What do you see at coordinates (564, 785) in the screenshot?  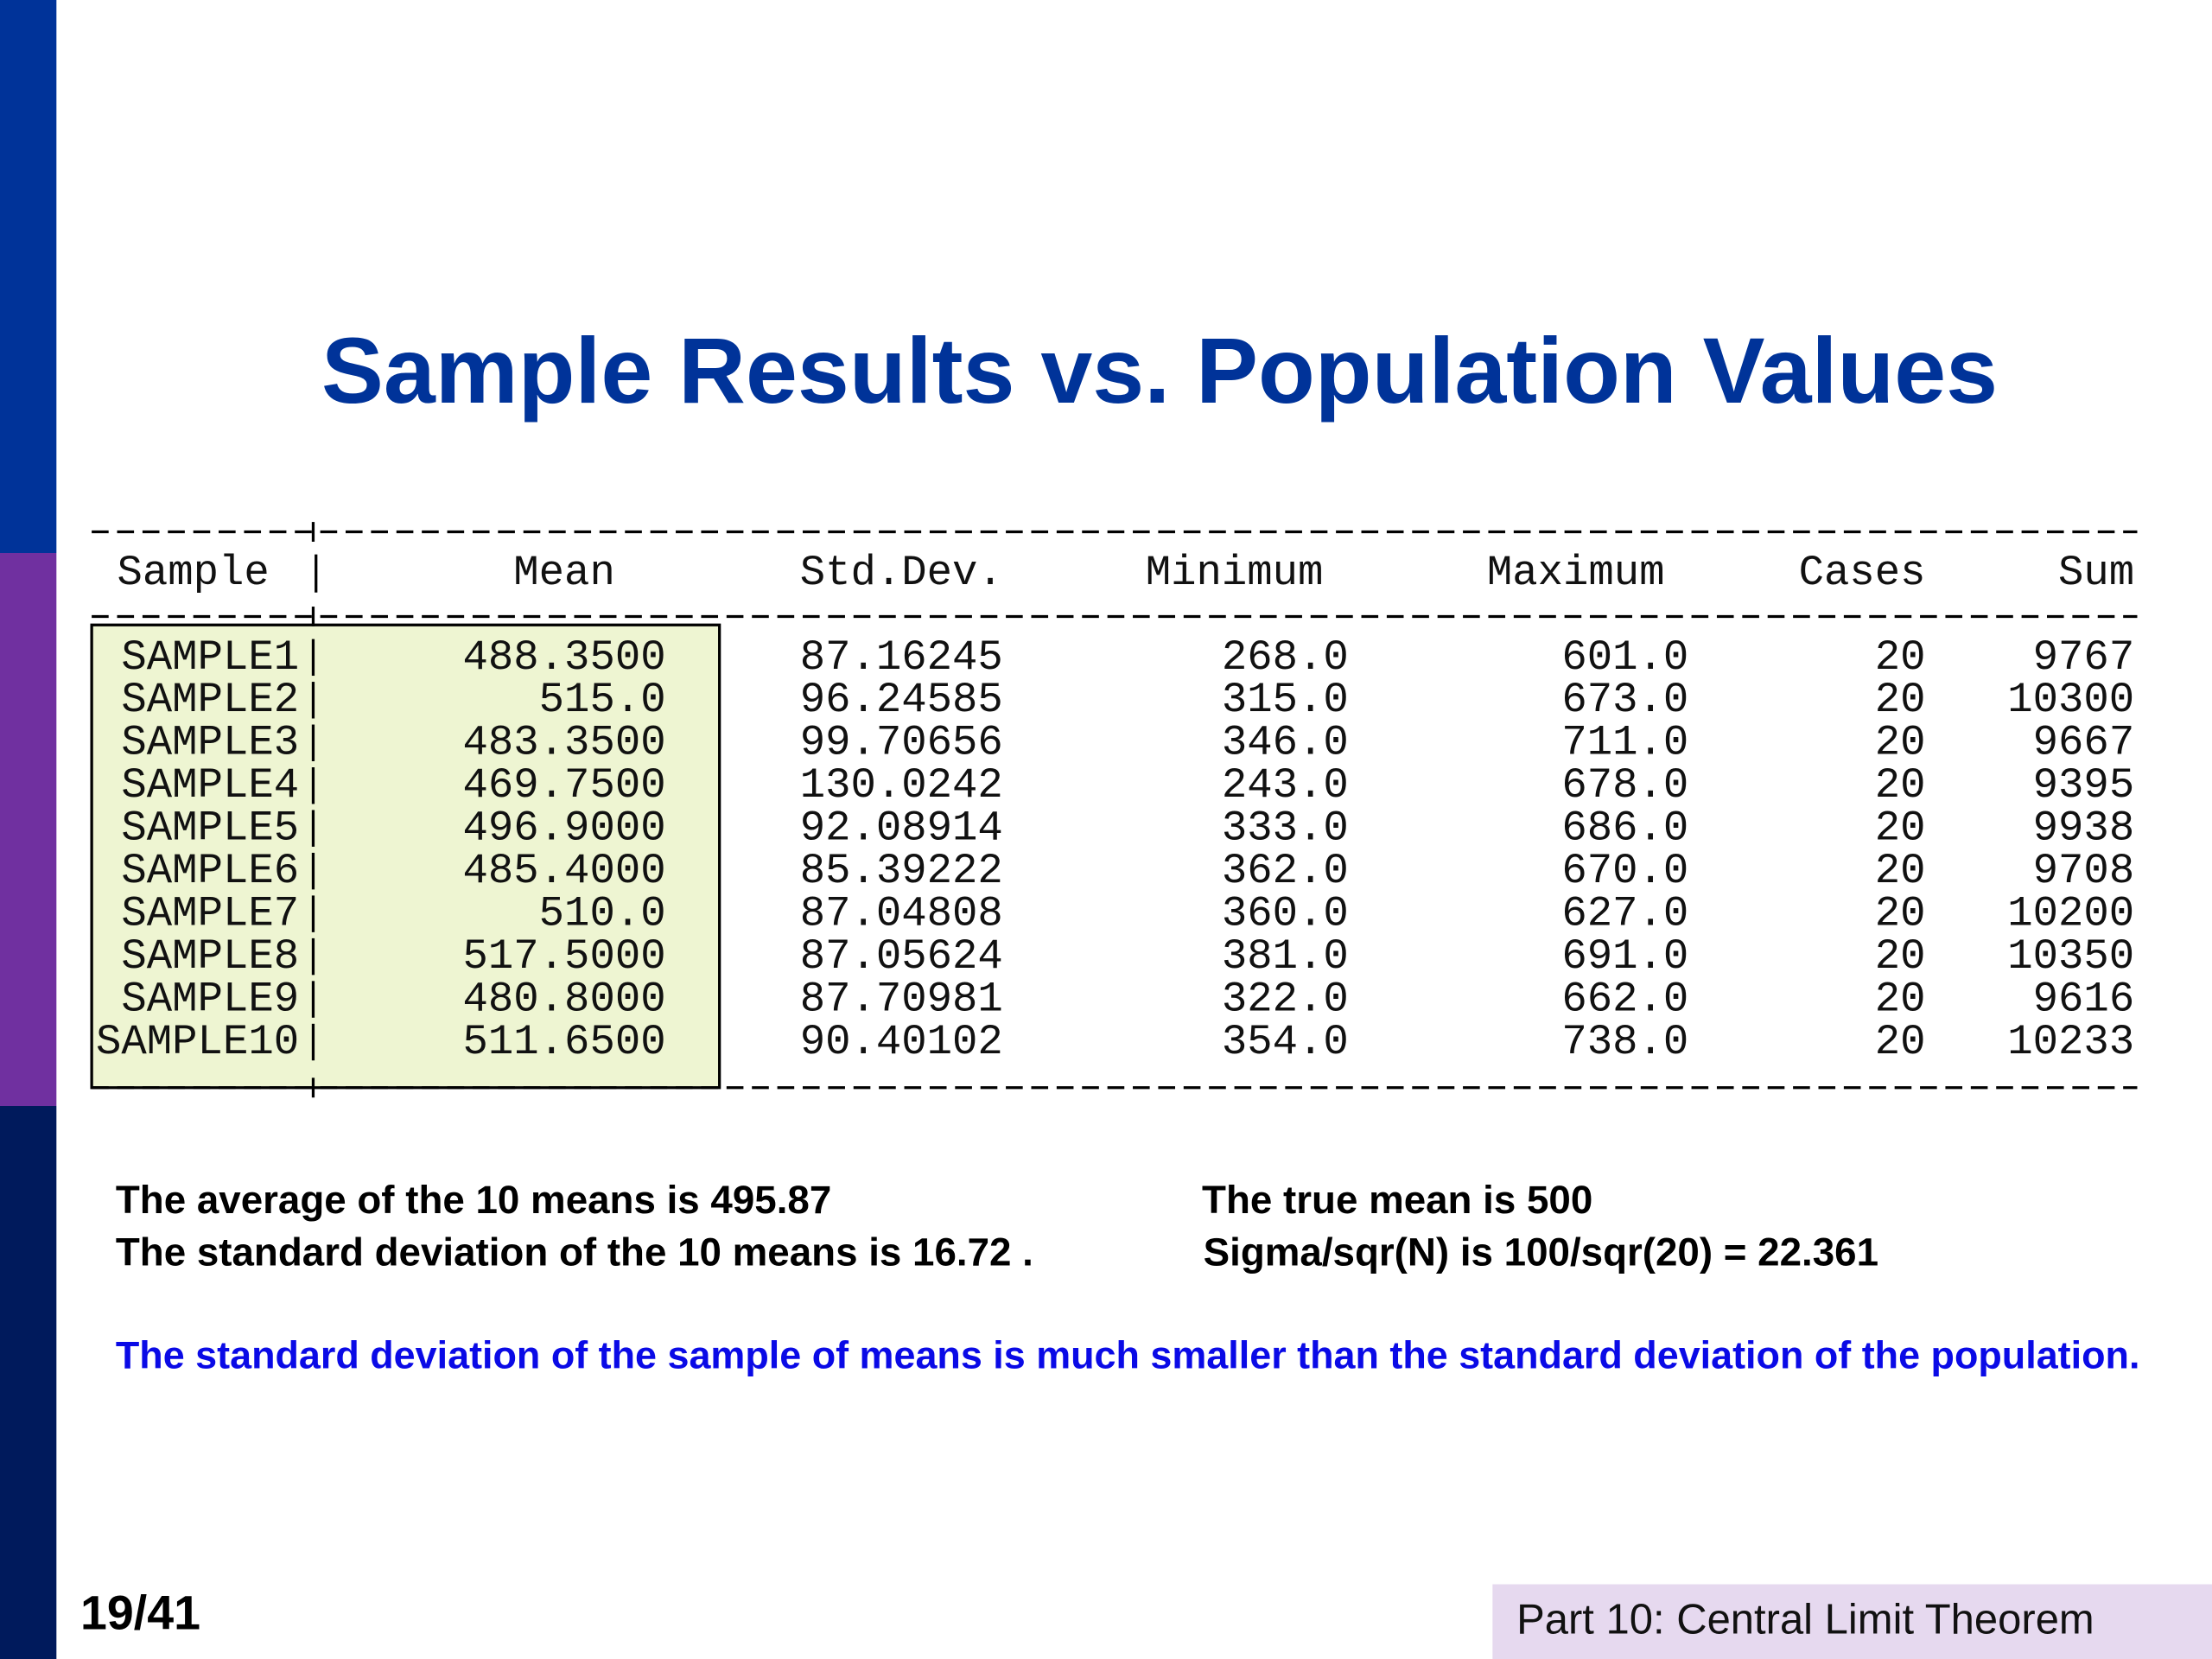 I see `table-cell: 469.7500` at bounding box center [564, 785].